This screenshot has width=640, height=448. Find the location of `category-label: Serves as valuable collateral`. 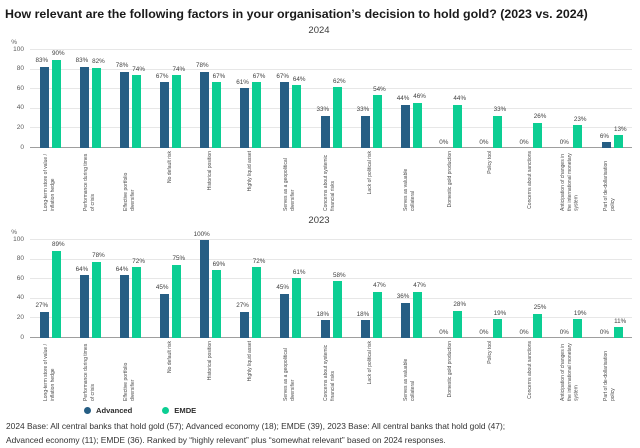

category-label: Serves as valuable collateral is located at coordinates (410, 182).